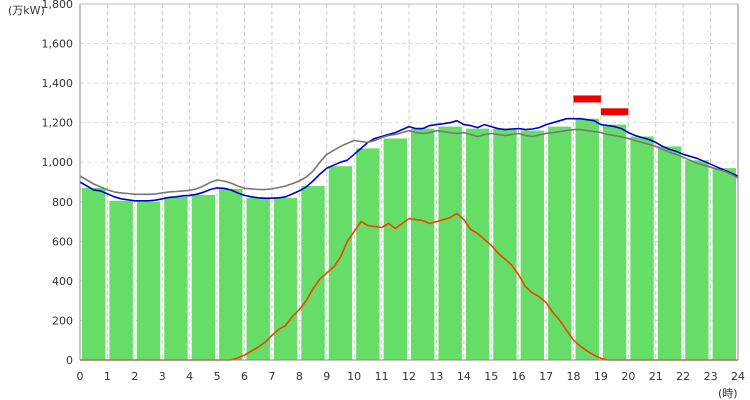 Image resolution: width=750 pixels, height=400 pixels. What do you see at coordinates (409, 376) in the screenshot?
I see `x-tick-label: 12` at bounding box center [409, 376].